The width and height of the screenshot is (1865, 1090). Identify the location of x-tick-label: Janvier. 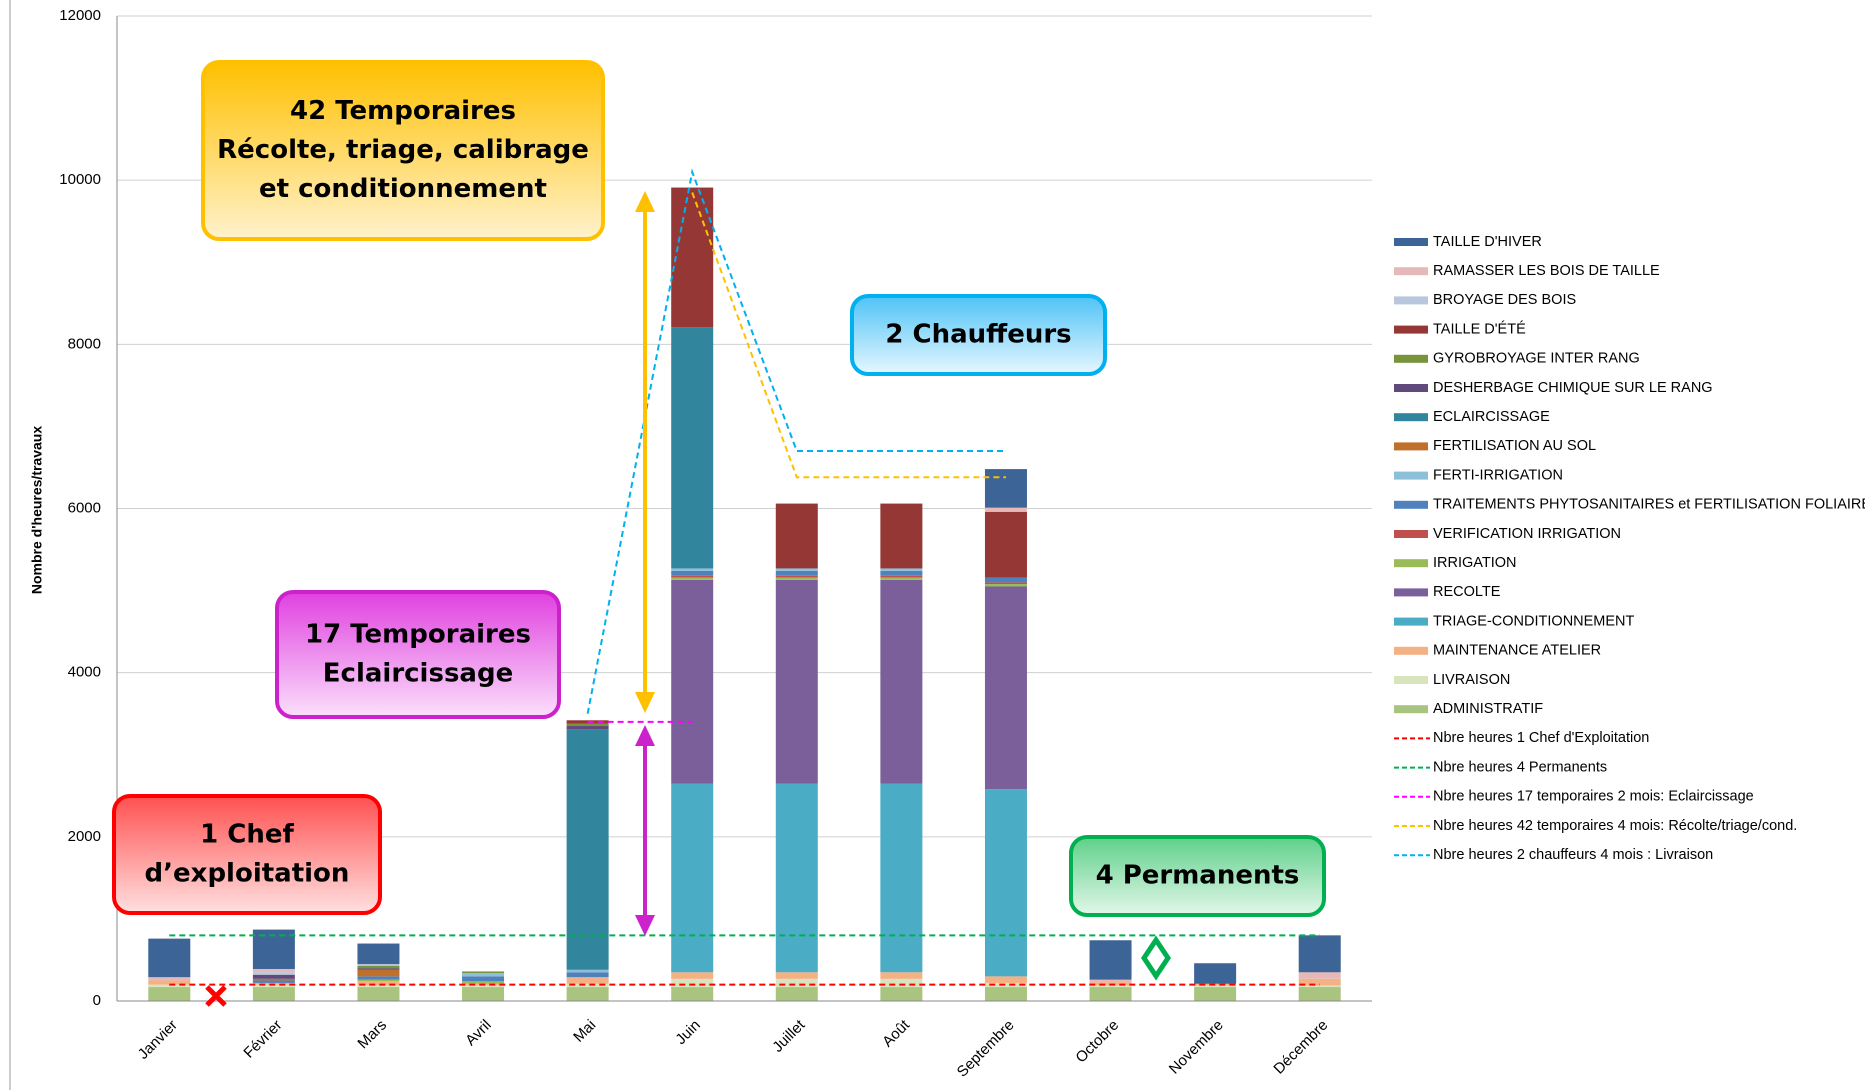
(158, 1040).